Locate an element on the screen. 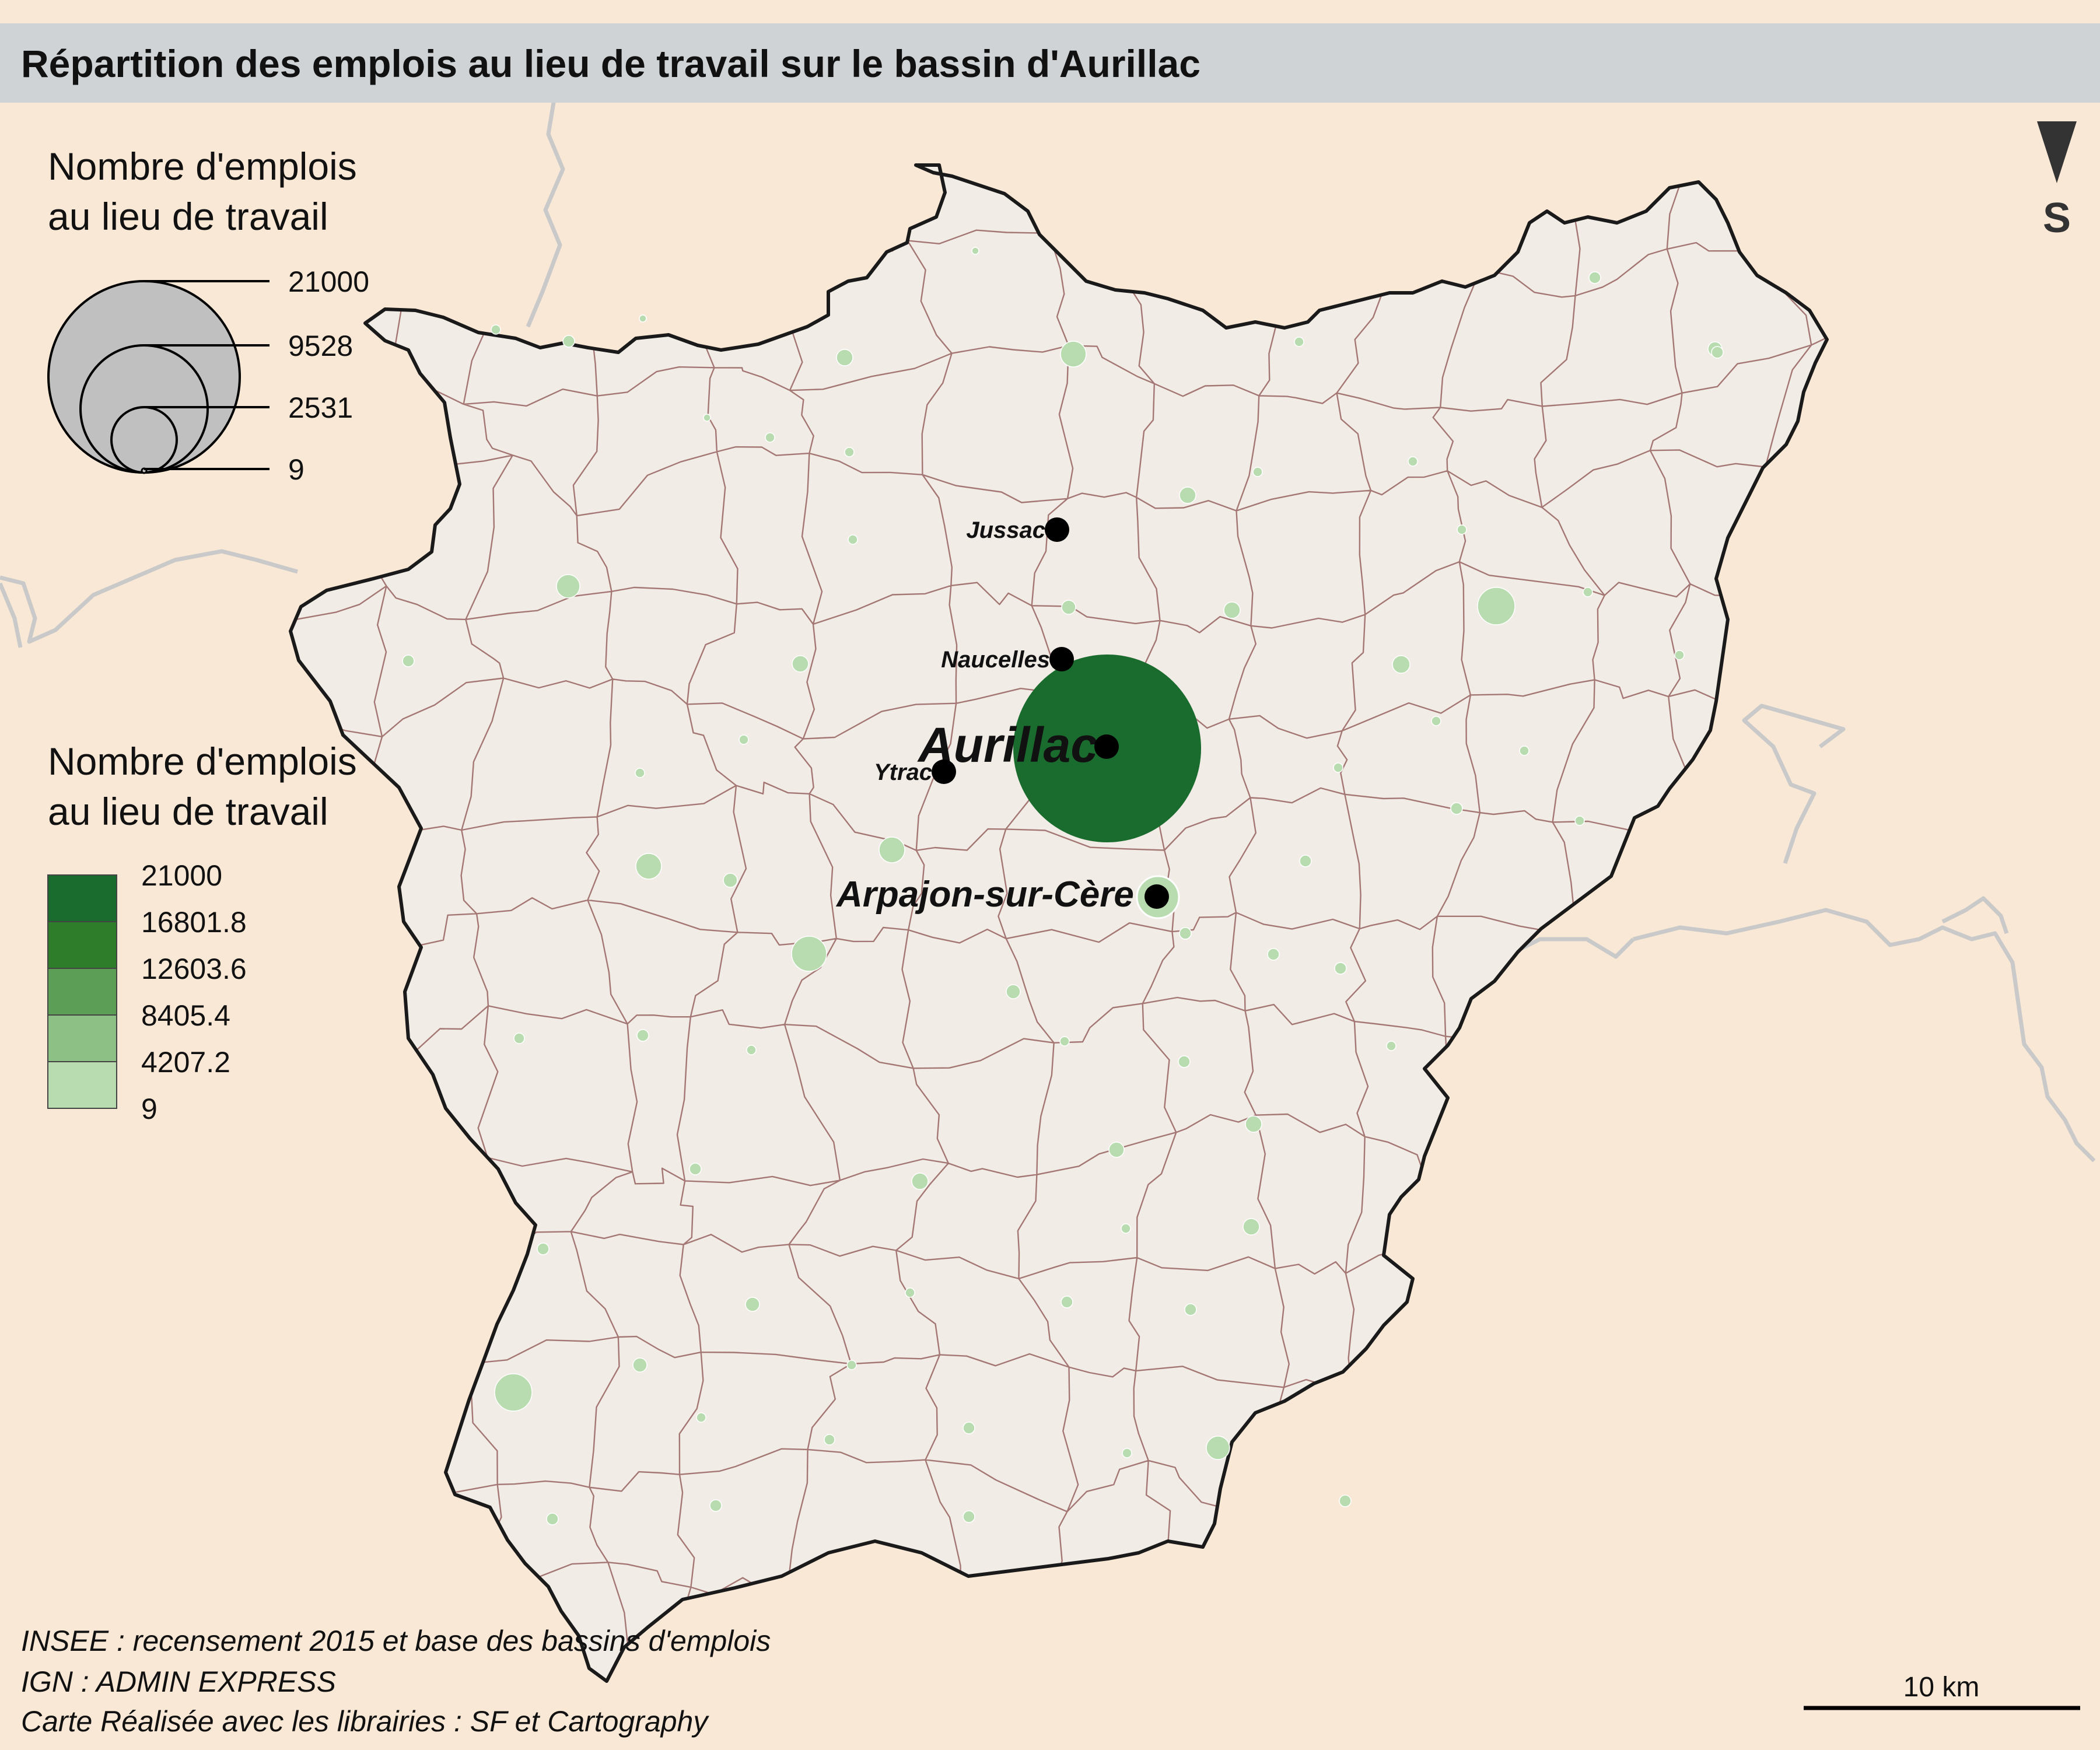 The width and height of the screenshot is (2100, 1750). scale-bar: 10 km is located at coordinates (1942, 1691).